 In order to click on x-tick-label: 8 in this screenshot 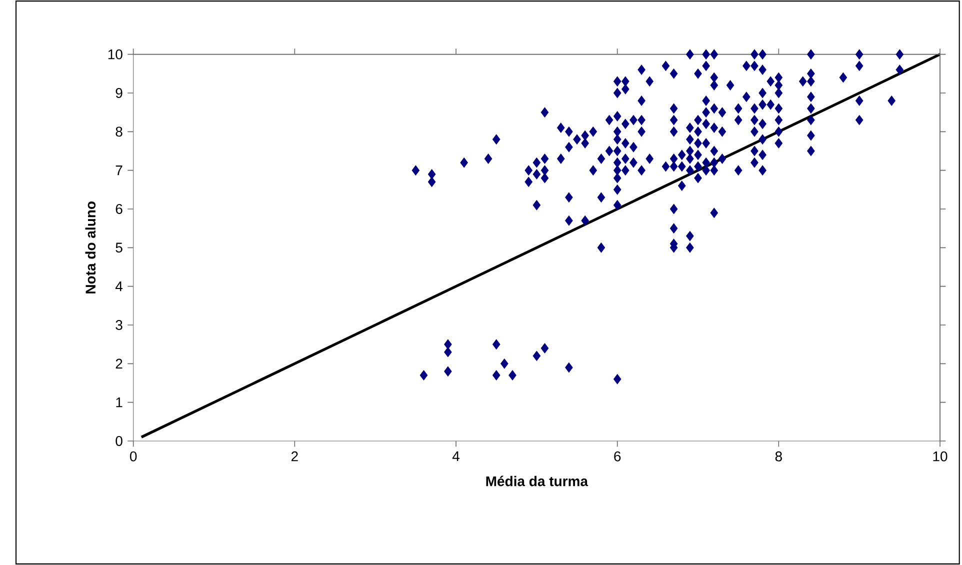, I will do `click(778, 456)`.